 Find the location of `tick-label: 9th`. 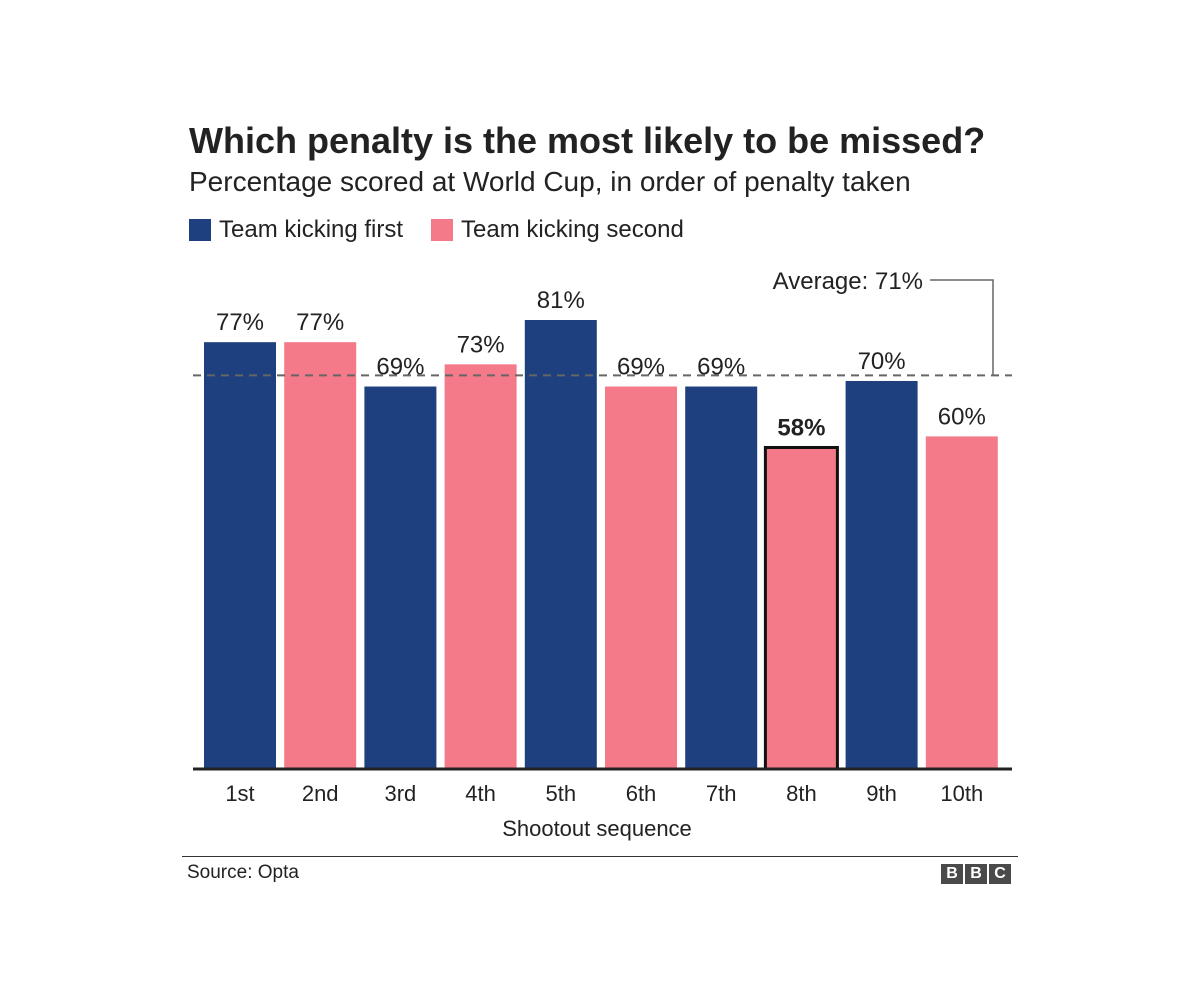

tick-label: 9th is located at coordinates (881, 793).